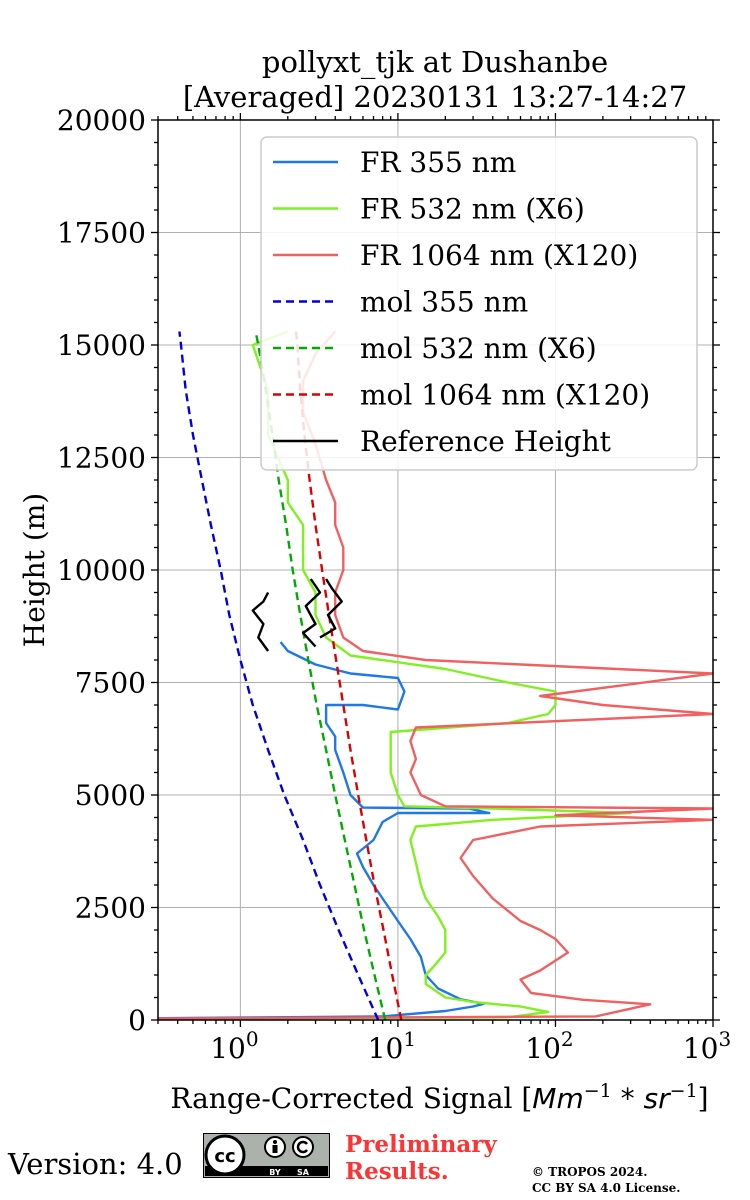 The height and width of the screenshot is (1200, 750). I want to click on y-tick-label: 7500, so click(110, 683).